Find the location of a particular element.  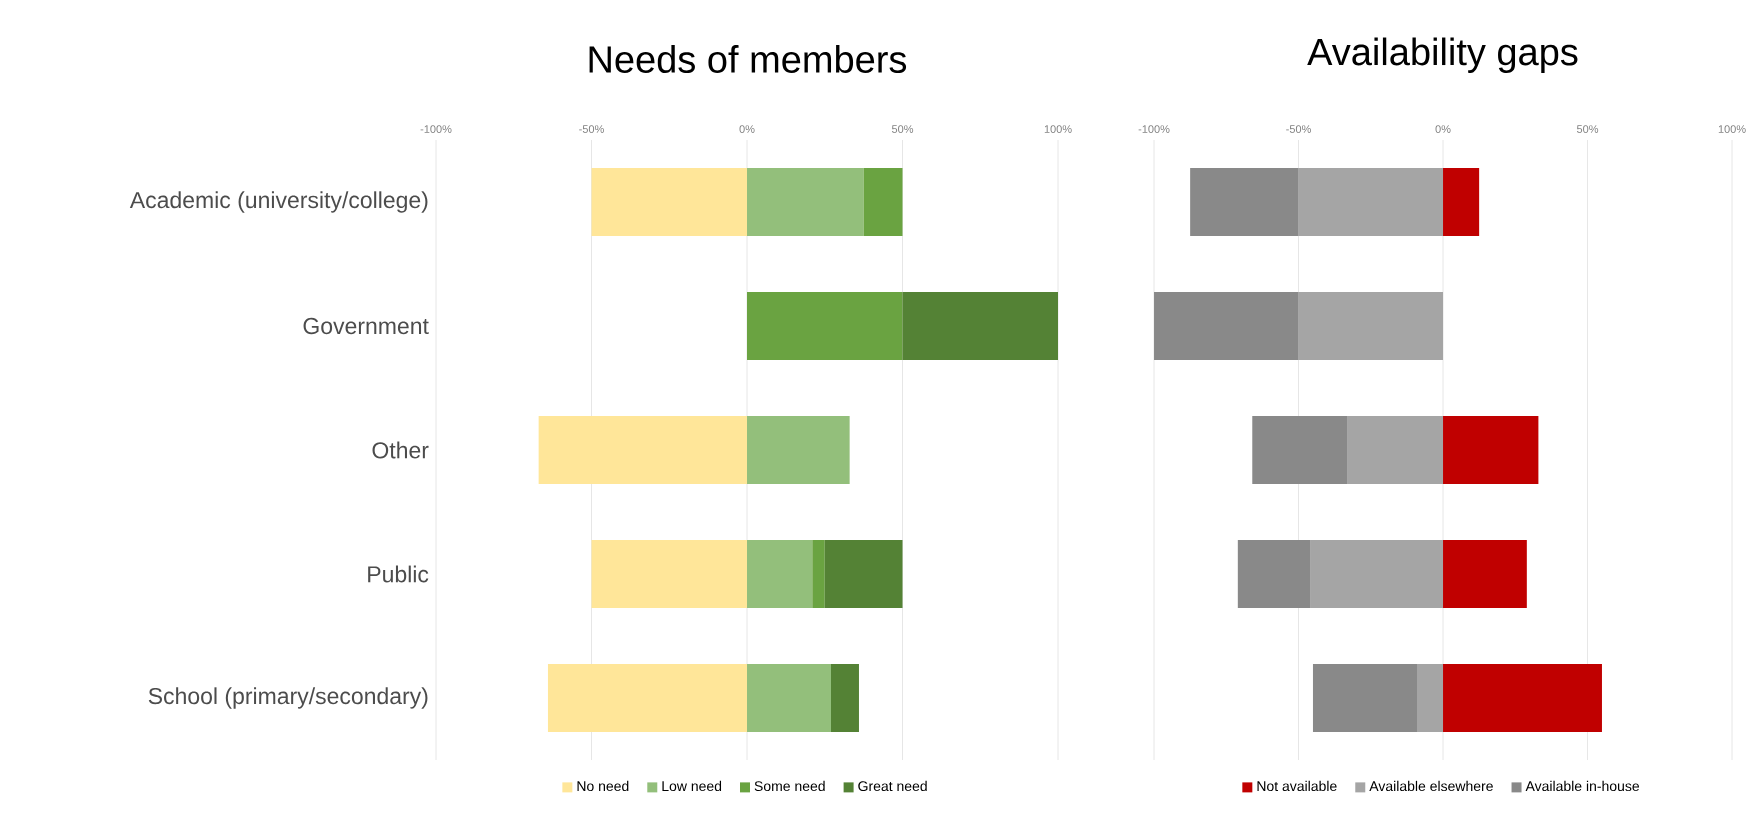

y-tick-label: Government is located at coordinates (366, 326).